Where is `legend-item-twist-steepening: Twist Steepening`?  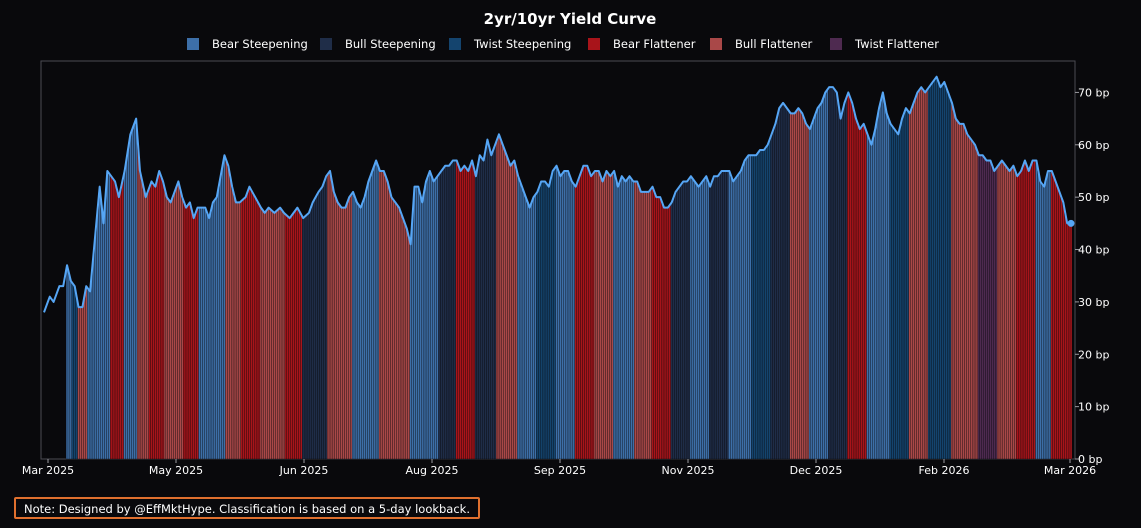 legend-item-twist-steepening: Twist Steepening is located at coordinates (510, 44).